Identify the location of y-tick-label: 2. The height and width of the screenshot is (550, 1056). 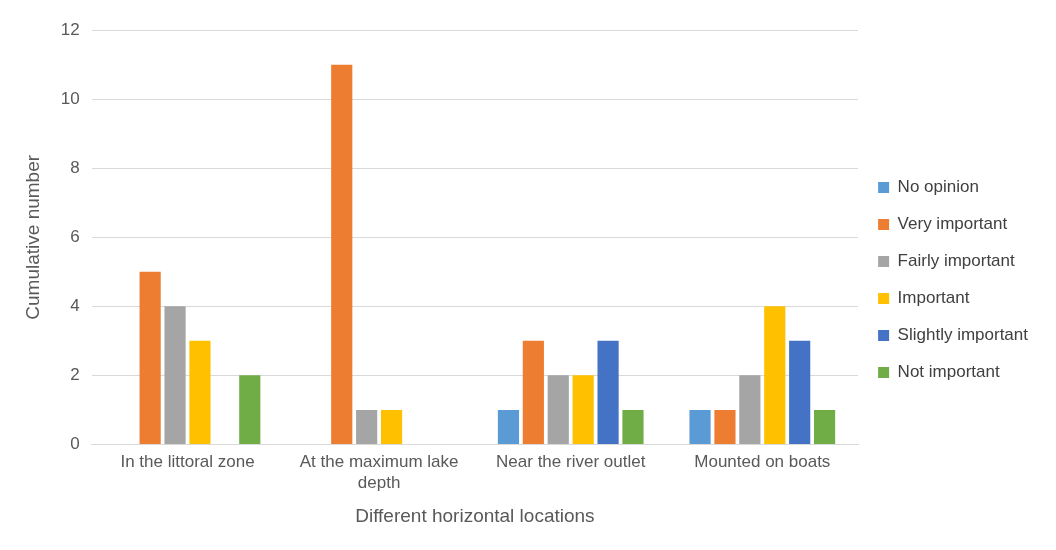
(75, 375).